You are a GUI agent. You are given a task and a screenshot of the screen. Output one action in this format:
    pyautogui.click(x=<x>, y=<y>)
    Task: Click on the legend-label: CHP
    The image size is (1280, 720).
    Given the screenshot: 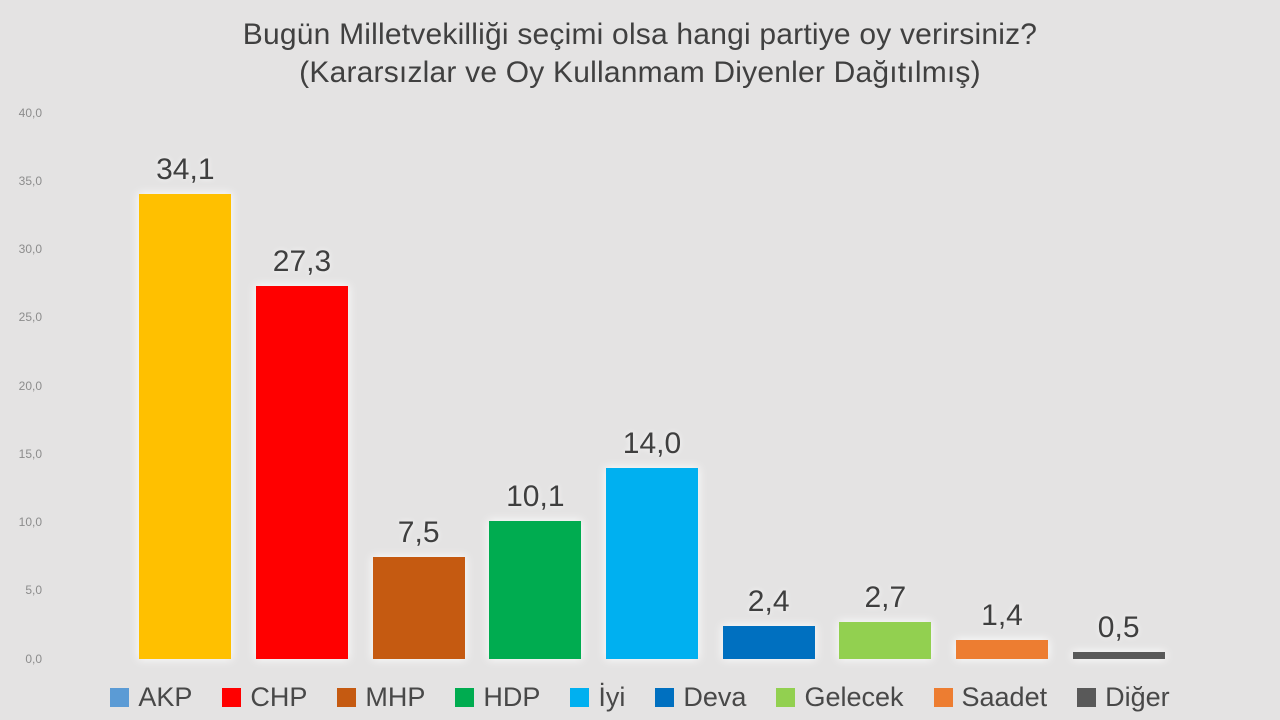 What is the action you would take?
    pyautogui.click(x=279, y=697)
    